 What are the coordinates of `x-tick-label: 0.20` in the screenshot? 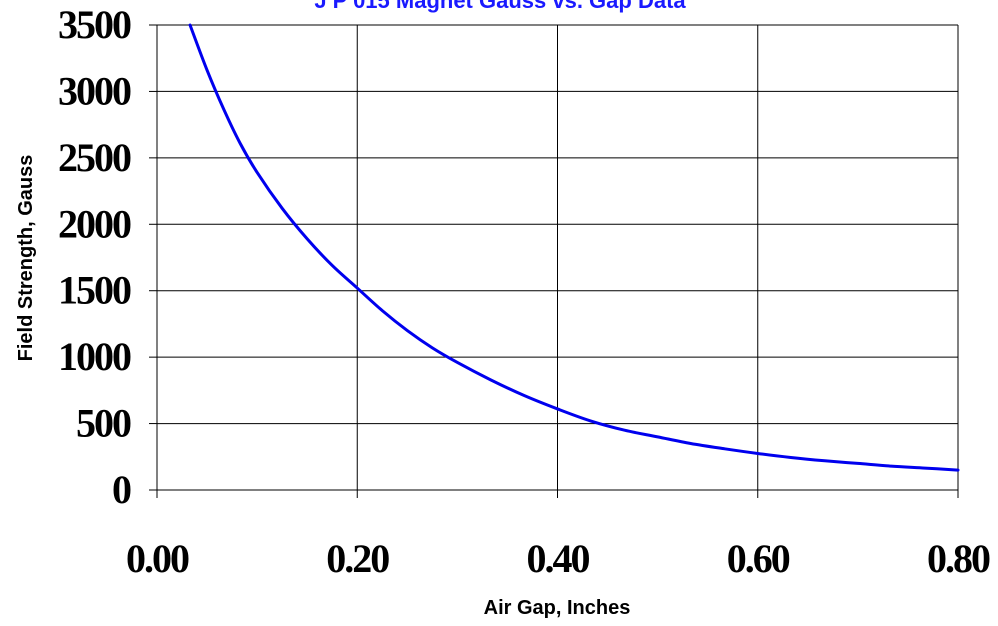 It's located at (357, 558).